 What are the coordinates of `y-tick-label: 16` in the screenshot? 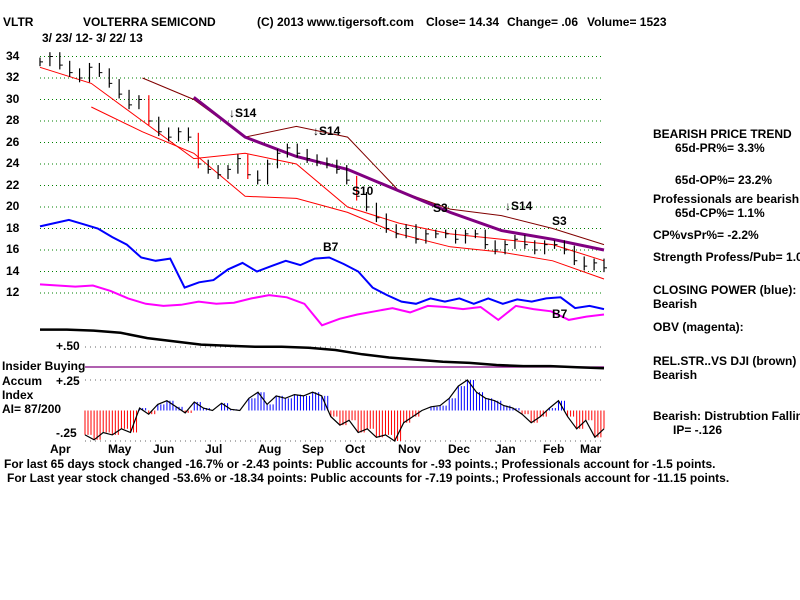 It's located at (13, 249).